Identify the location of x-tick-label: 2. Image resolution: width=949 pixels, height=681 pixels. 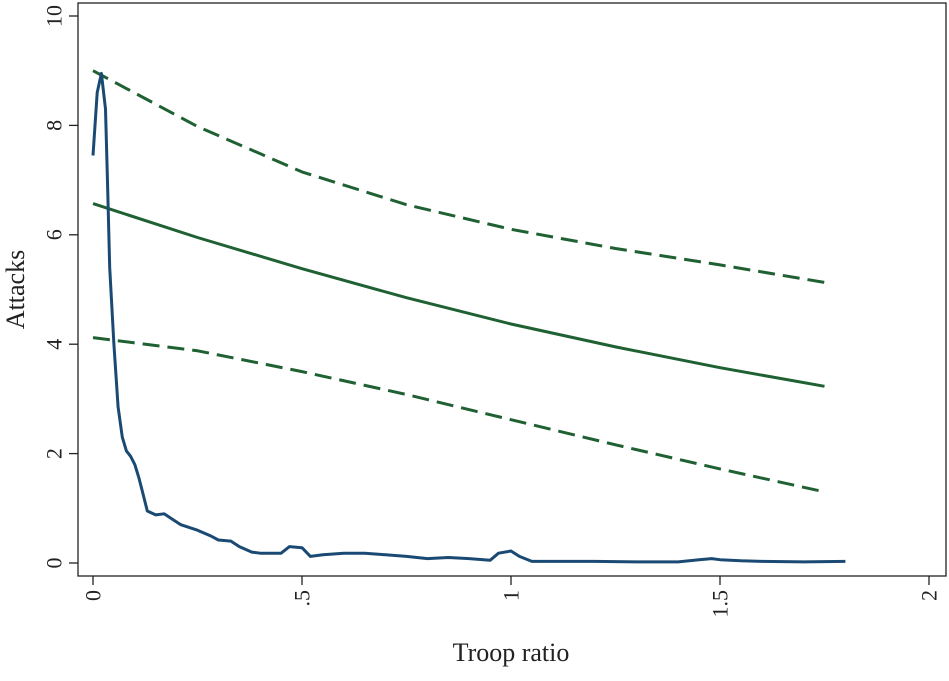
(929, 595).